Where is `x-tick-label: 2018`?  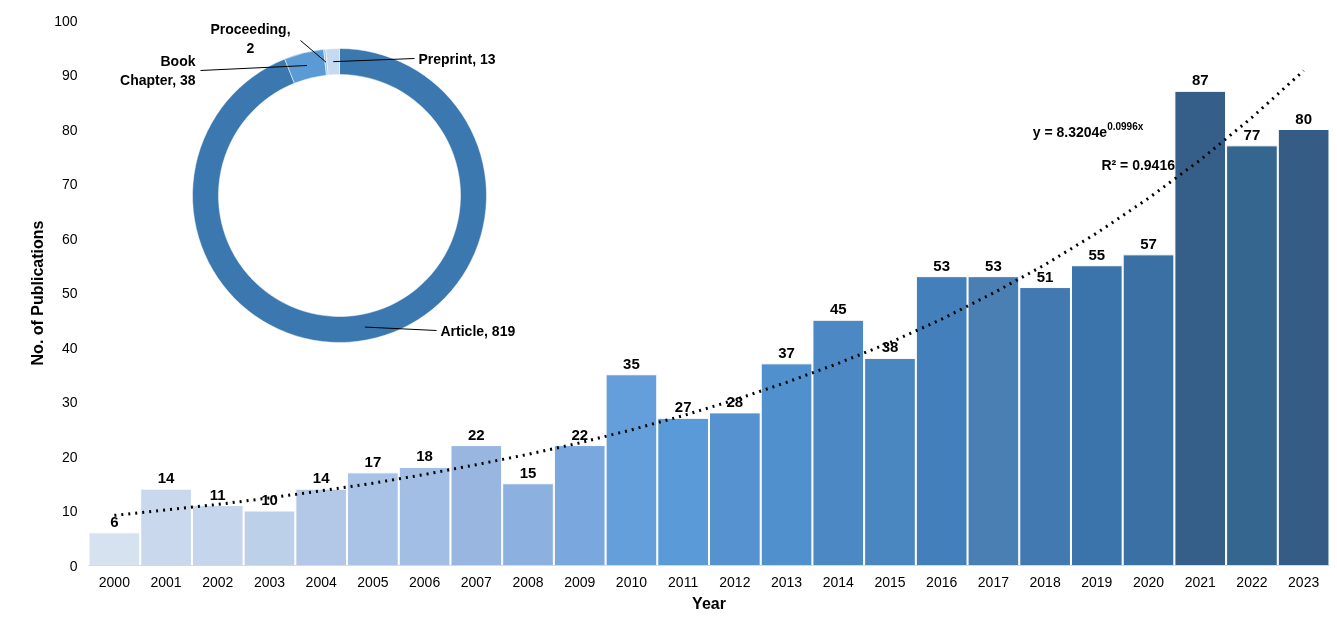
x-tick-label: 2018 is located at coordinates (1045, 581).